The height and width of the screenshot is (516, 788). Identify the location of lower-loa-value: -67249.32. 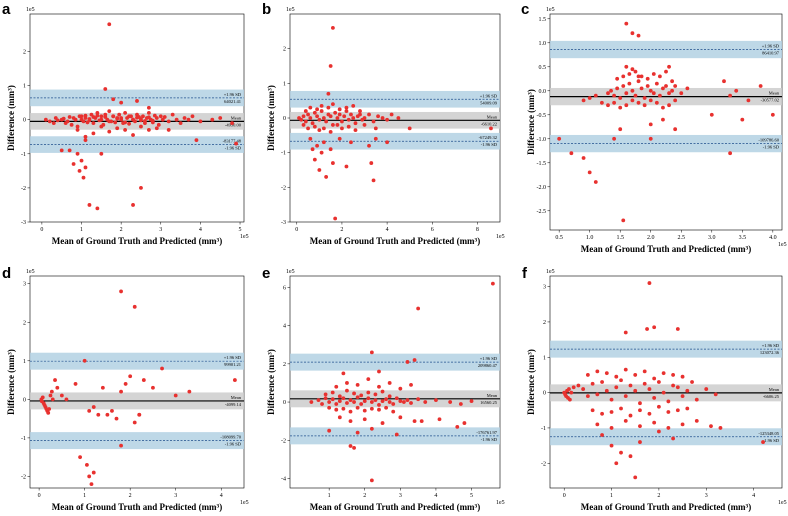
(488, 137).